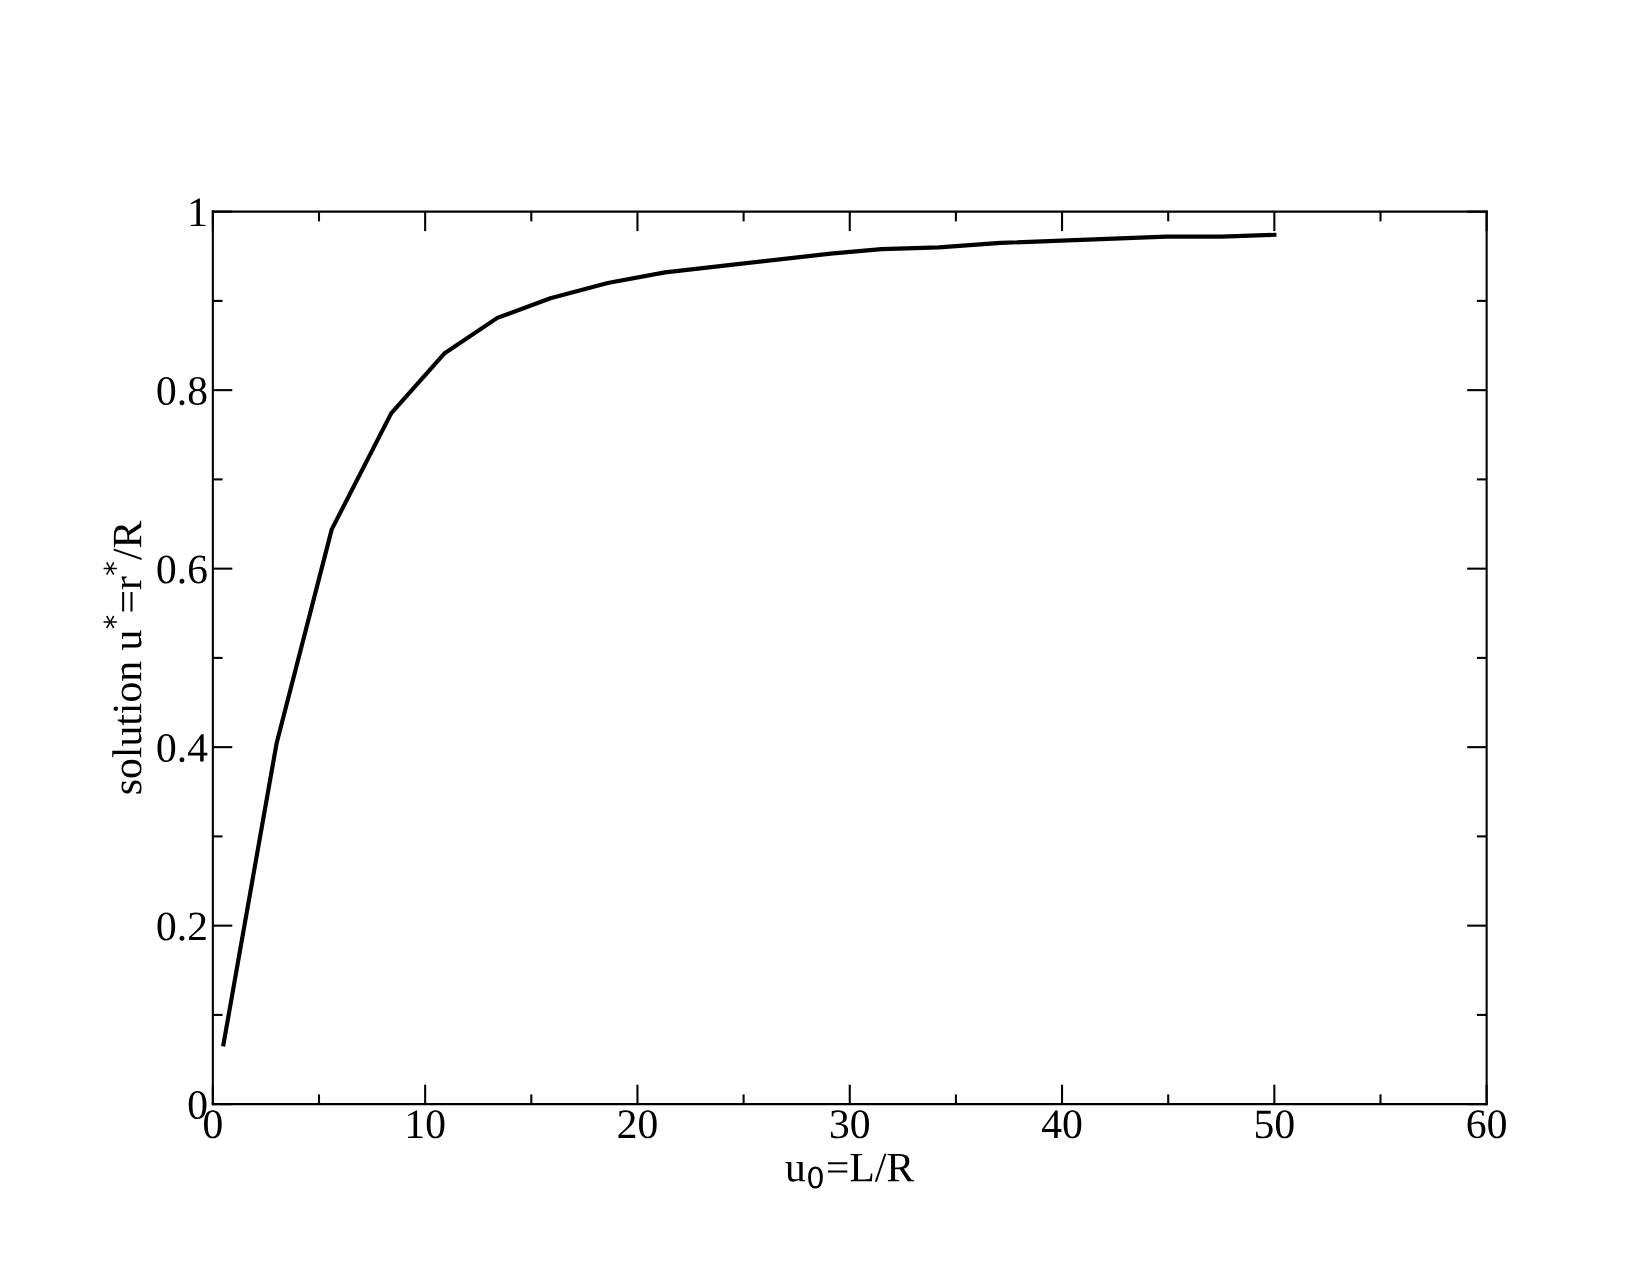  Describe the element at coordinates (637, 1124) in the screenshot. I see `x-tick-label: 20` at that location.